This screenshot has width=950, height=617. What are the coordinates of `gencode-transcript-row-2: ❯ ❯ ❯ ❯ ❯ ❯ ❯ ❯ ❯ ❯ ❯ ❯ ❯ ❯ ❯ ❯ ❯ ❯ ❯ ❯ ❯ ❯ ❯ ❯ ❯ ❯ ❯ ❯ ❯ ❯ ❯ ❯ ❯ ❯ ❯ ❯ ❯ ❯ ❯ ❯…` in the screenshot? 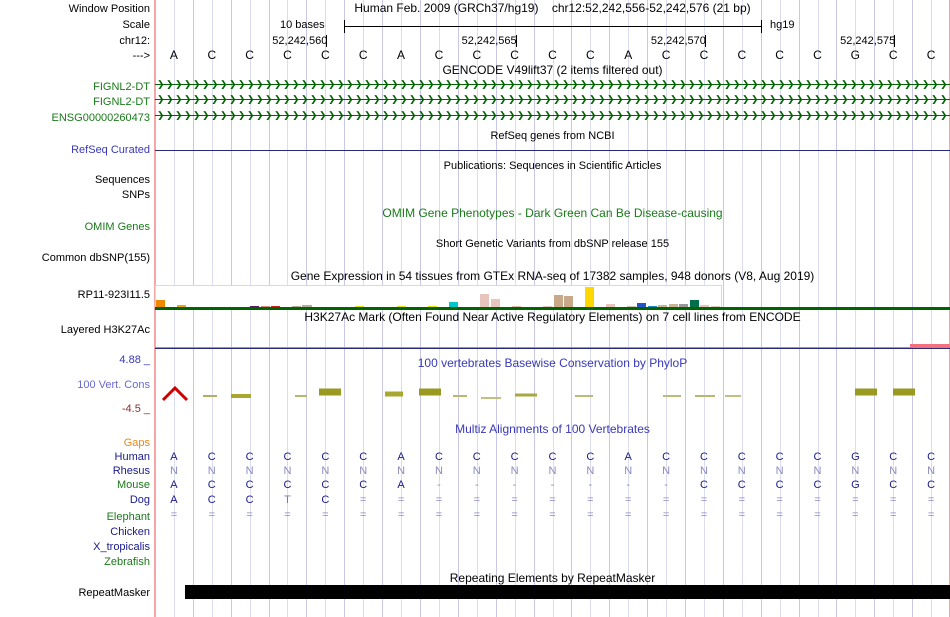 It's located at (552, 99).